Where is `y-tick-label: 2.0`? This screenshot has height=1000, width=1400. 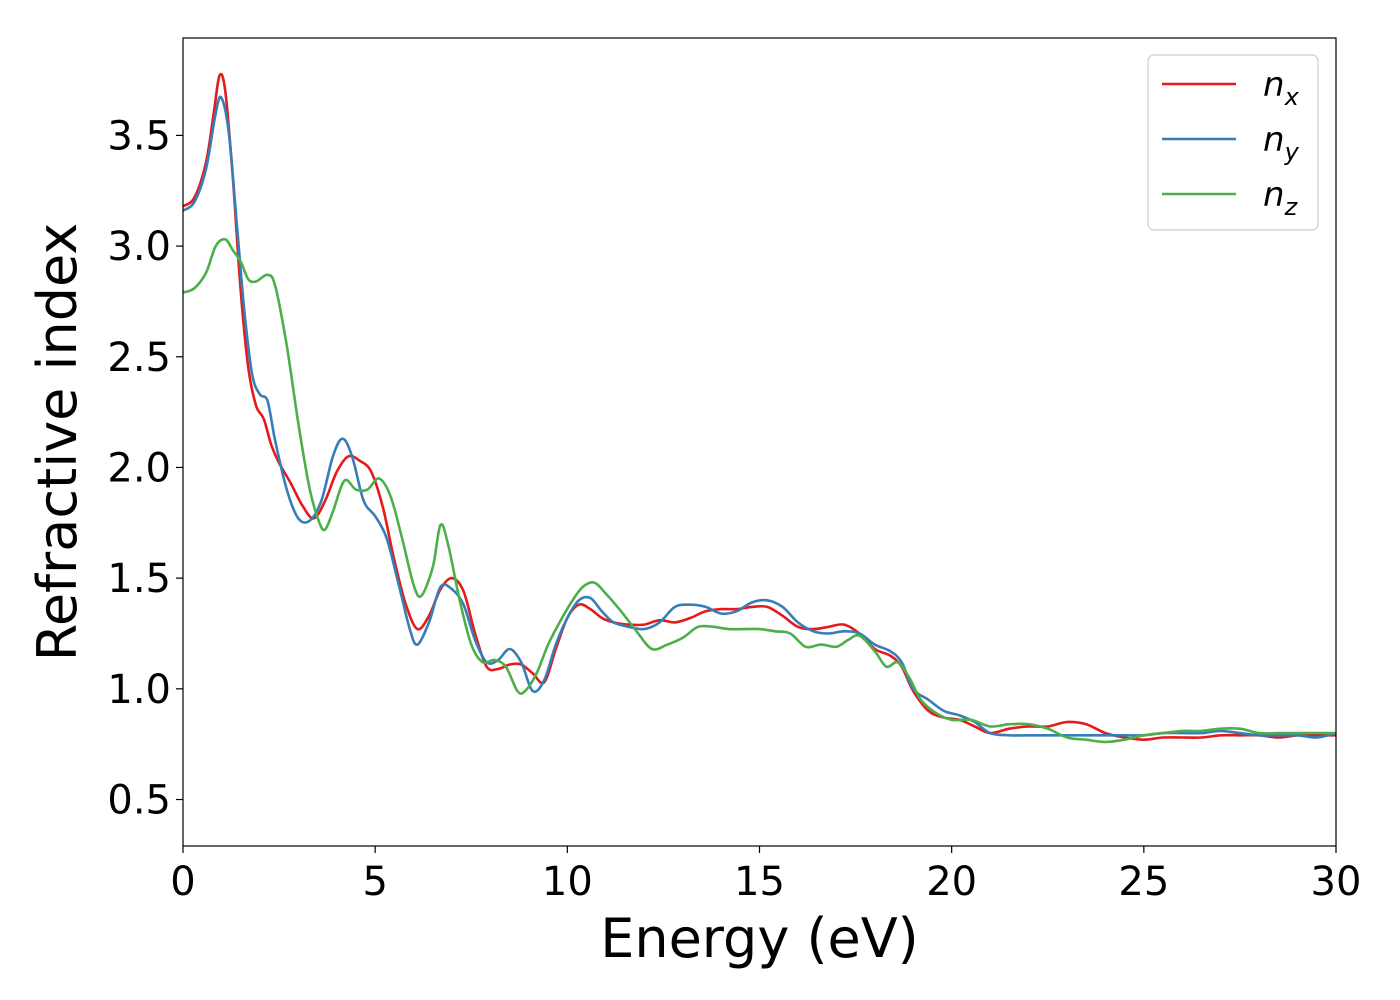
y-tick-label: 2.0 is located at coordinates (139, 468).